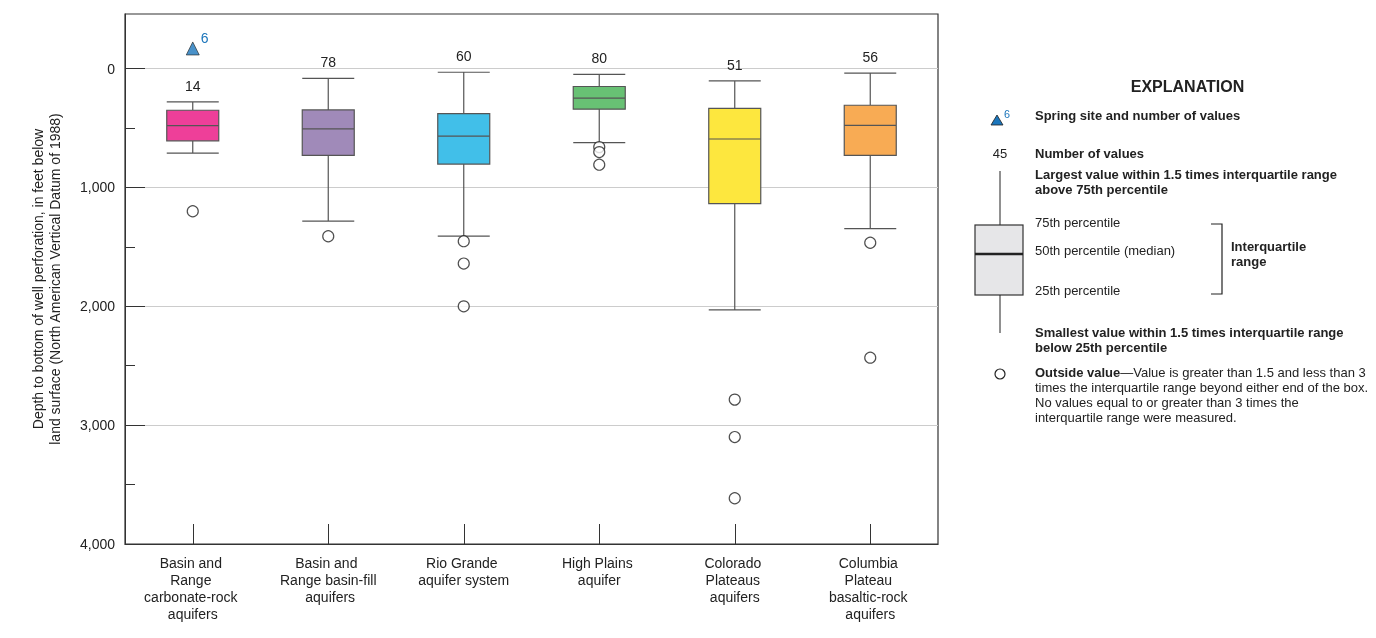  What do you see at coordinates (734, 64) in the screenshot?
I see `annotation: 51` at bounding box center [734, 64].